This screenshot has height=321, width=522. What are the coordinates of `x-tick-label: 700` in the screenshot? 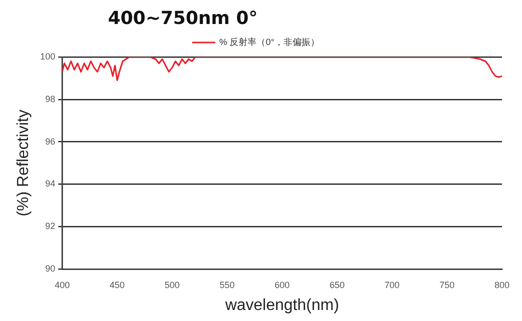 It's located at (392, 285).